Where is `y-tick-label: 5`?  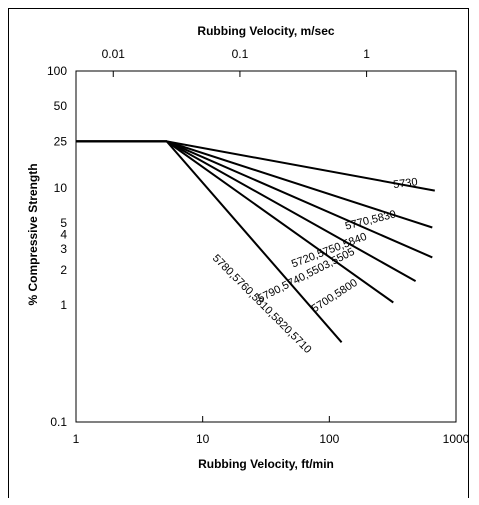 y-tick-label: 5 is located at coordinates (63, 223).